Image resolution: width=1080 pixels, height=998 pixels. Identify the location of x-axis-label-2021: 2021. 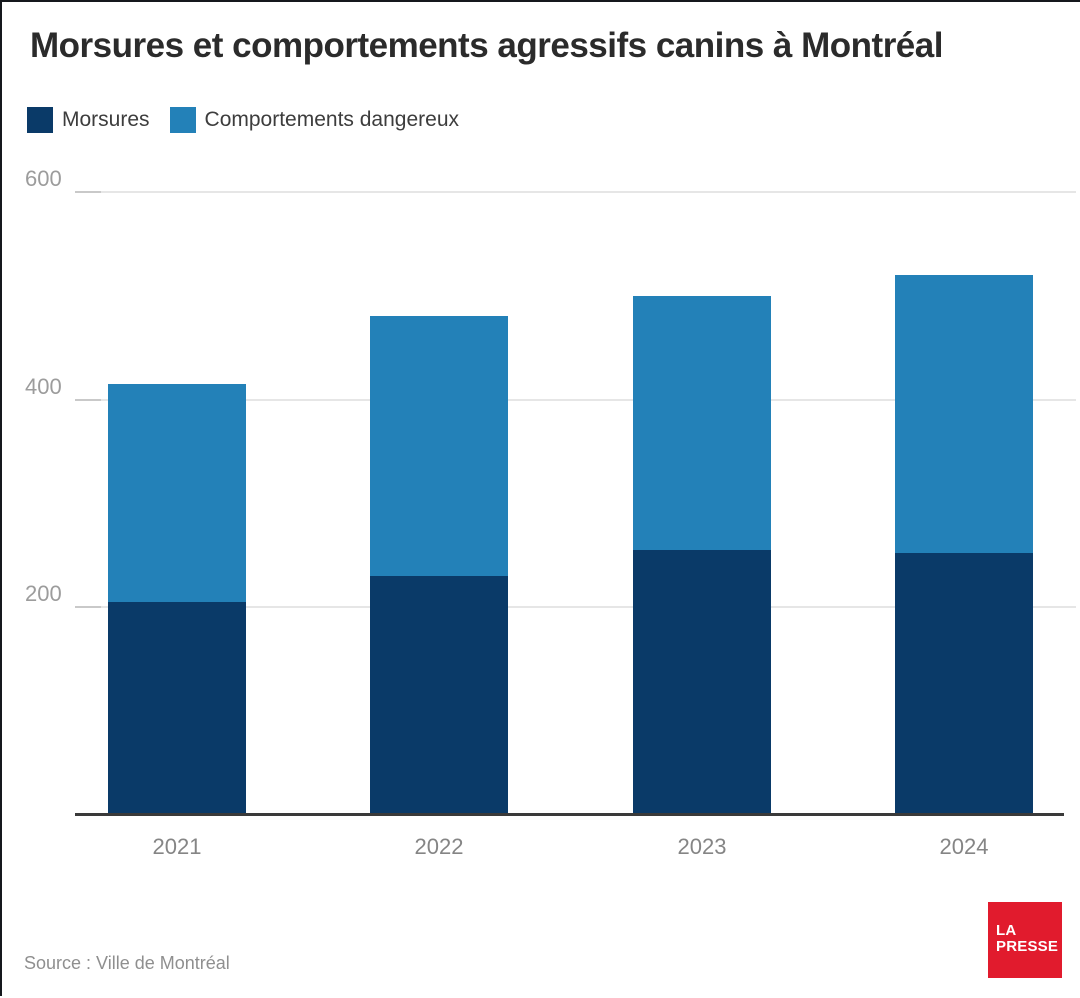
(177, 846).